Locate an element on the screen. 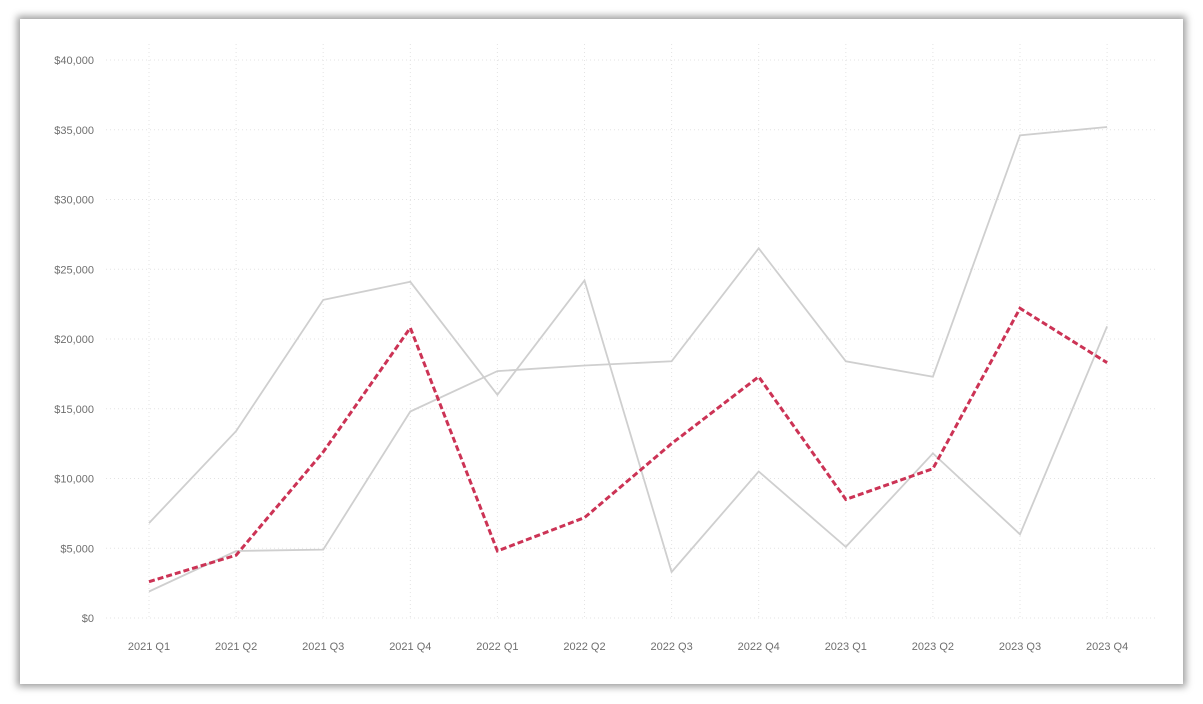 The height and width of the screenshot is (704, 1203). y-tick-label: $5,000 is located at coordinates (77, 549).